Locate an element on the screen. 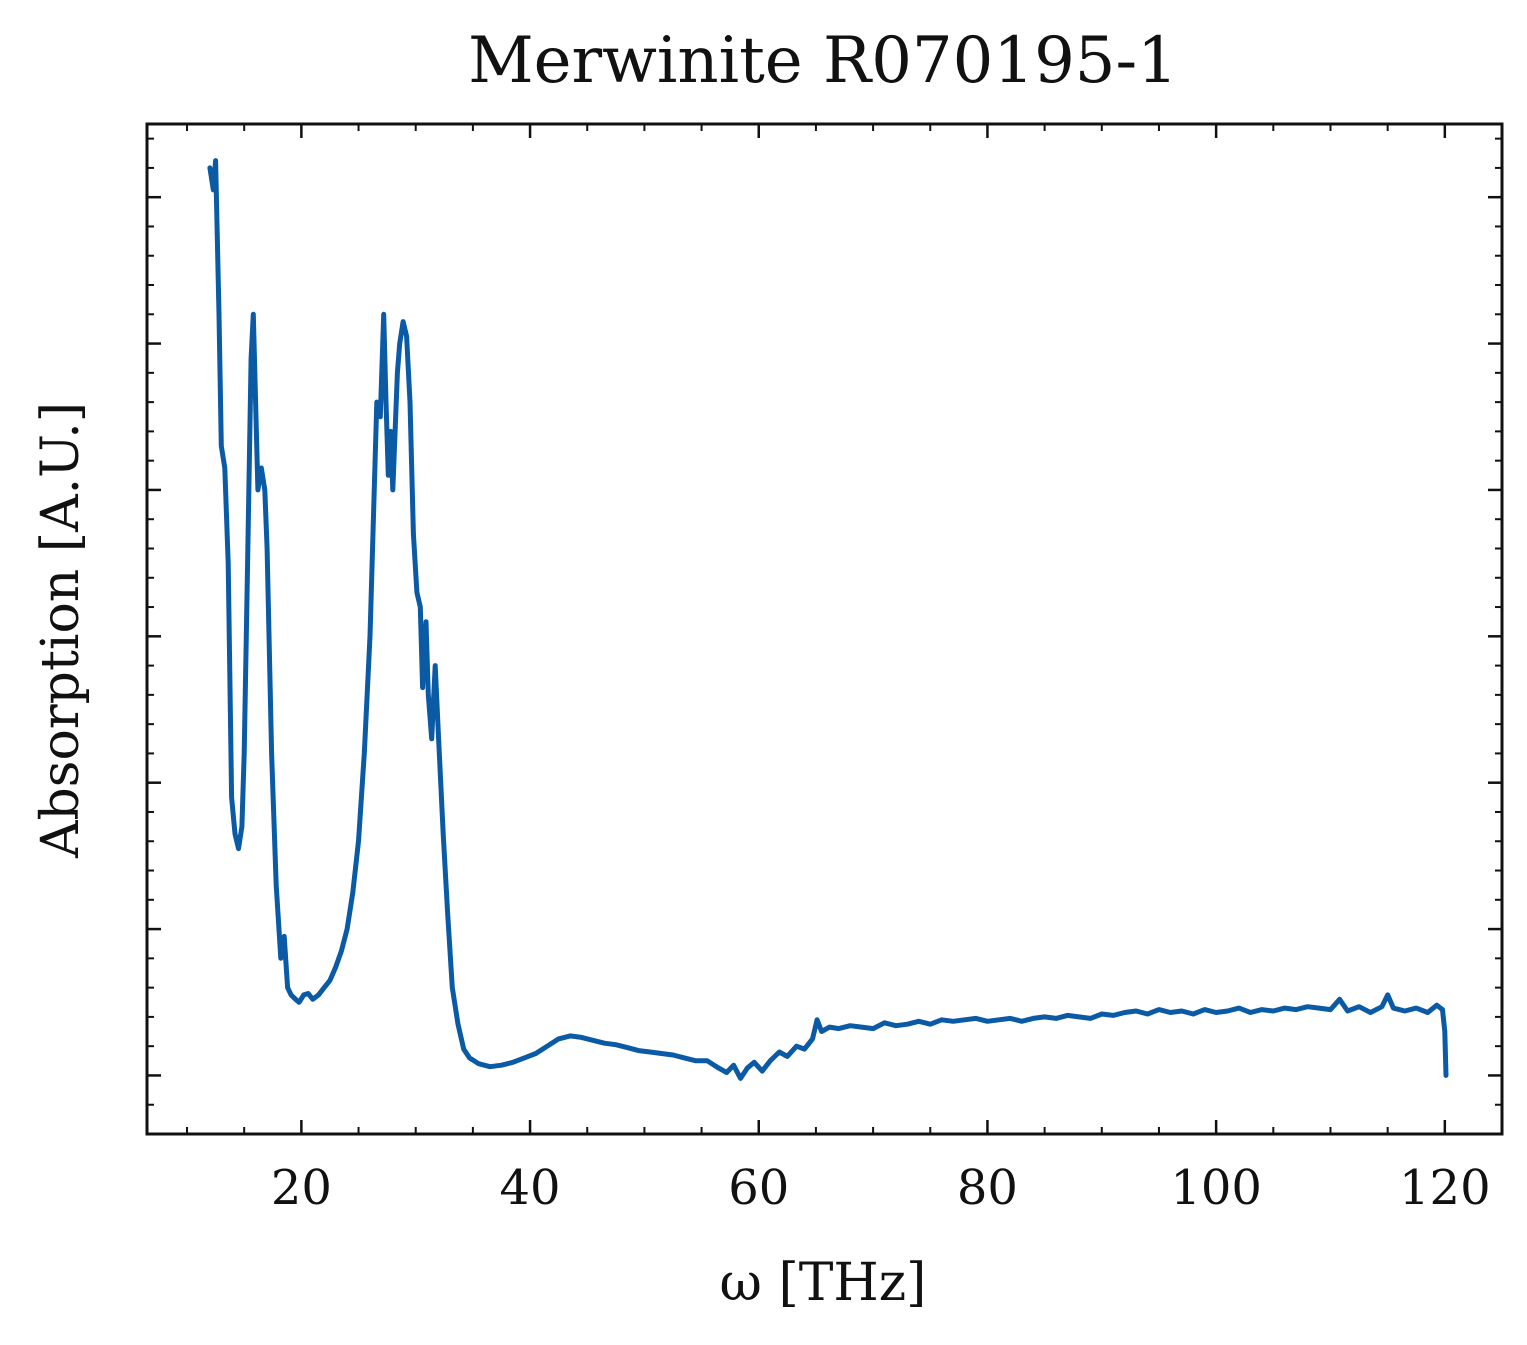  x-tick-label: 80 is located at coordinates (987, 1188).